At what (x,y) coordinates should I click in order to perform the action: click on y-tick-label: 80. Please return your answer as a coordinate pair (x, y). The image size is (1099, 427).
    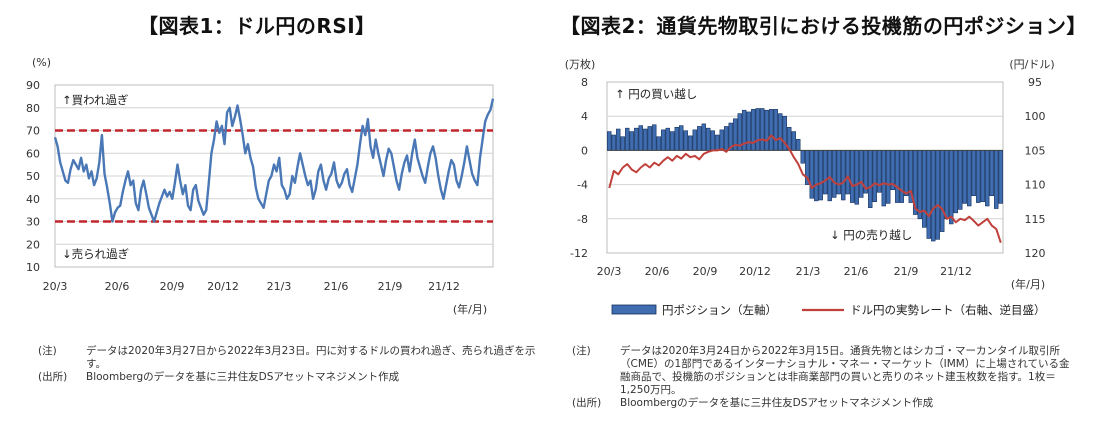
    Looking at the image, I should click on (33, 108).